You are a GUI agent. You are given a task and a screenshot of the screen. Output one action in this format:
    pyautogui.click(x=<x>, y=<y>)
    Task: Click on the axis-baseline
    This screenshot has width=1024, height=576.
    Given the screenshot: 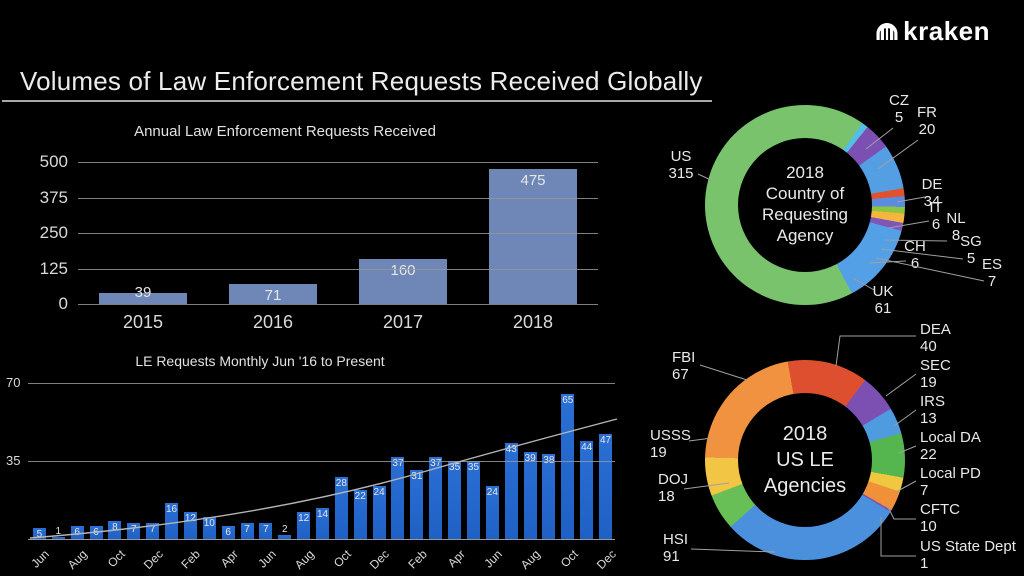 What is the action you would take?
    pyautogui.click(x=321, y=539)
    